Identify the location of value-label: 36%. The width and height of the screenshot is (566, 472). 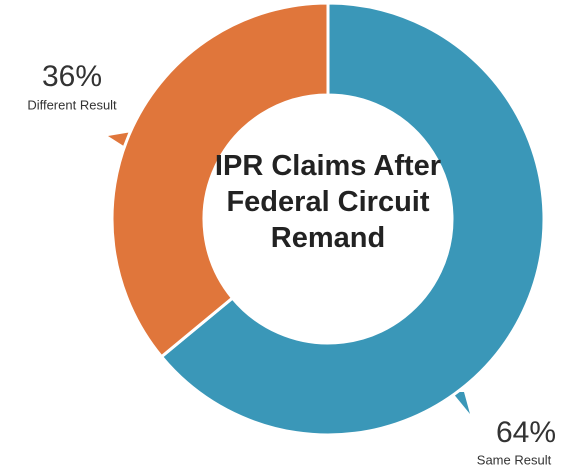
(72, 76).